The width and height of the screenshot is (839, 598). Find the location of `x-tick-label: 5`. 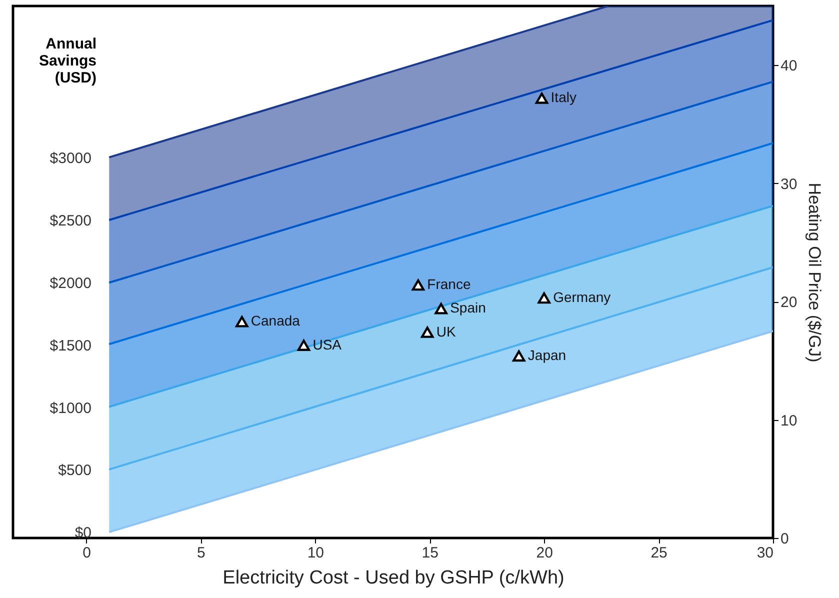

x-tick-label: 5 is located at coordinates (201, 553).